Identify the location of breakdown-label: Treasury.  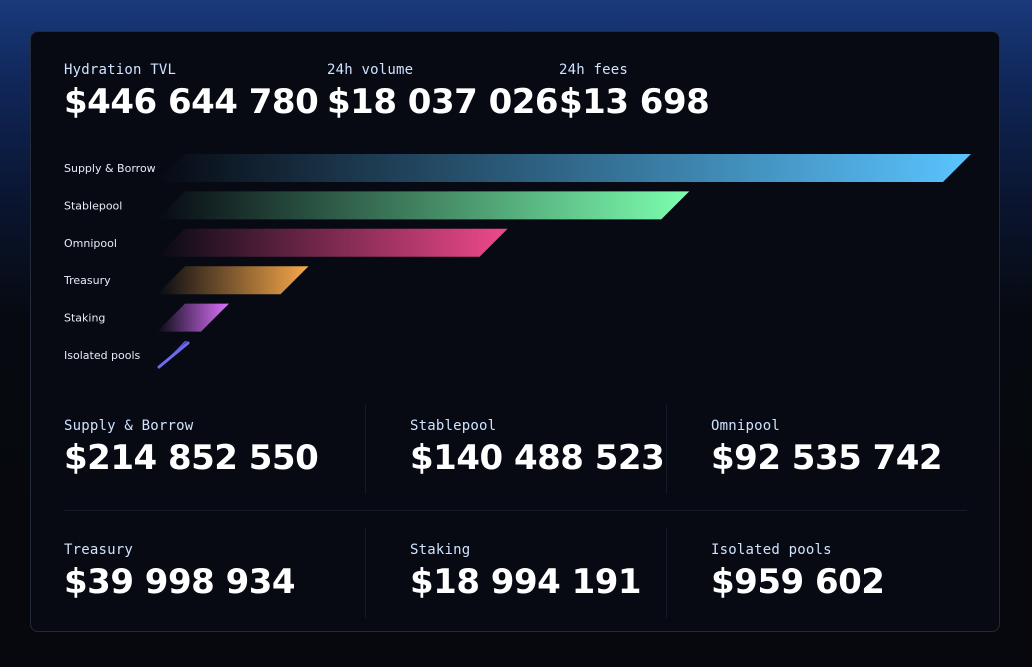
(99, 550).